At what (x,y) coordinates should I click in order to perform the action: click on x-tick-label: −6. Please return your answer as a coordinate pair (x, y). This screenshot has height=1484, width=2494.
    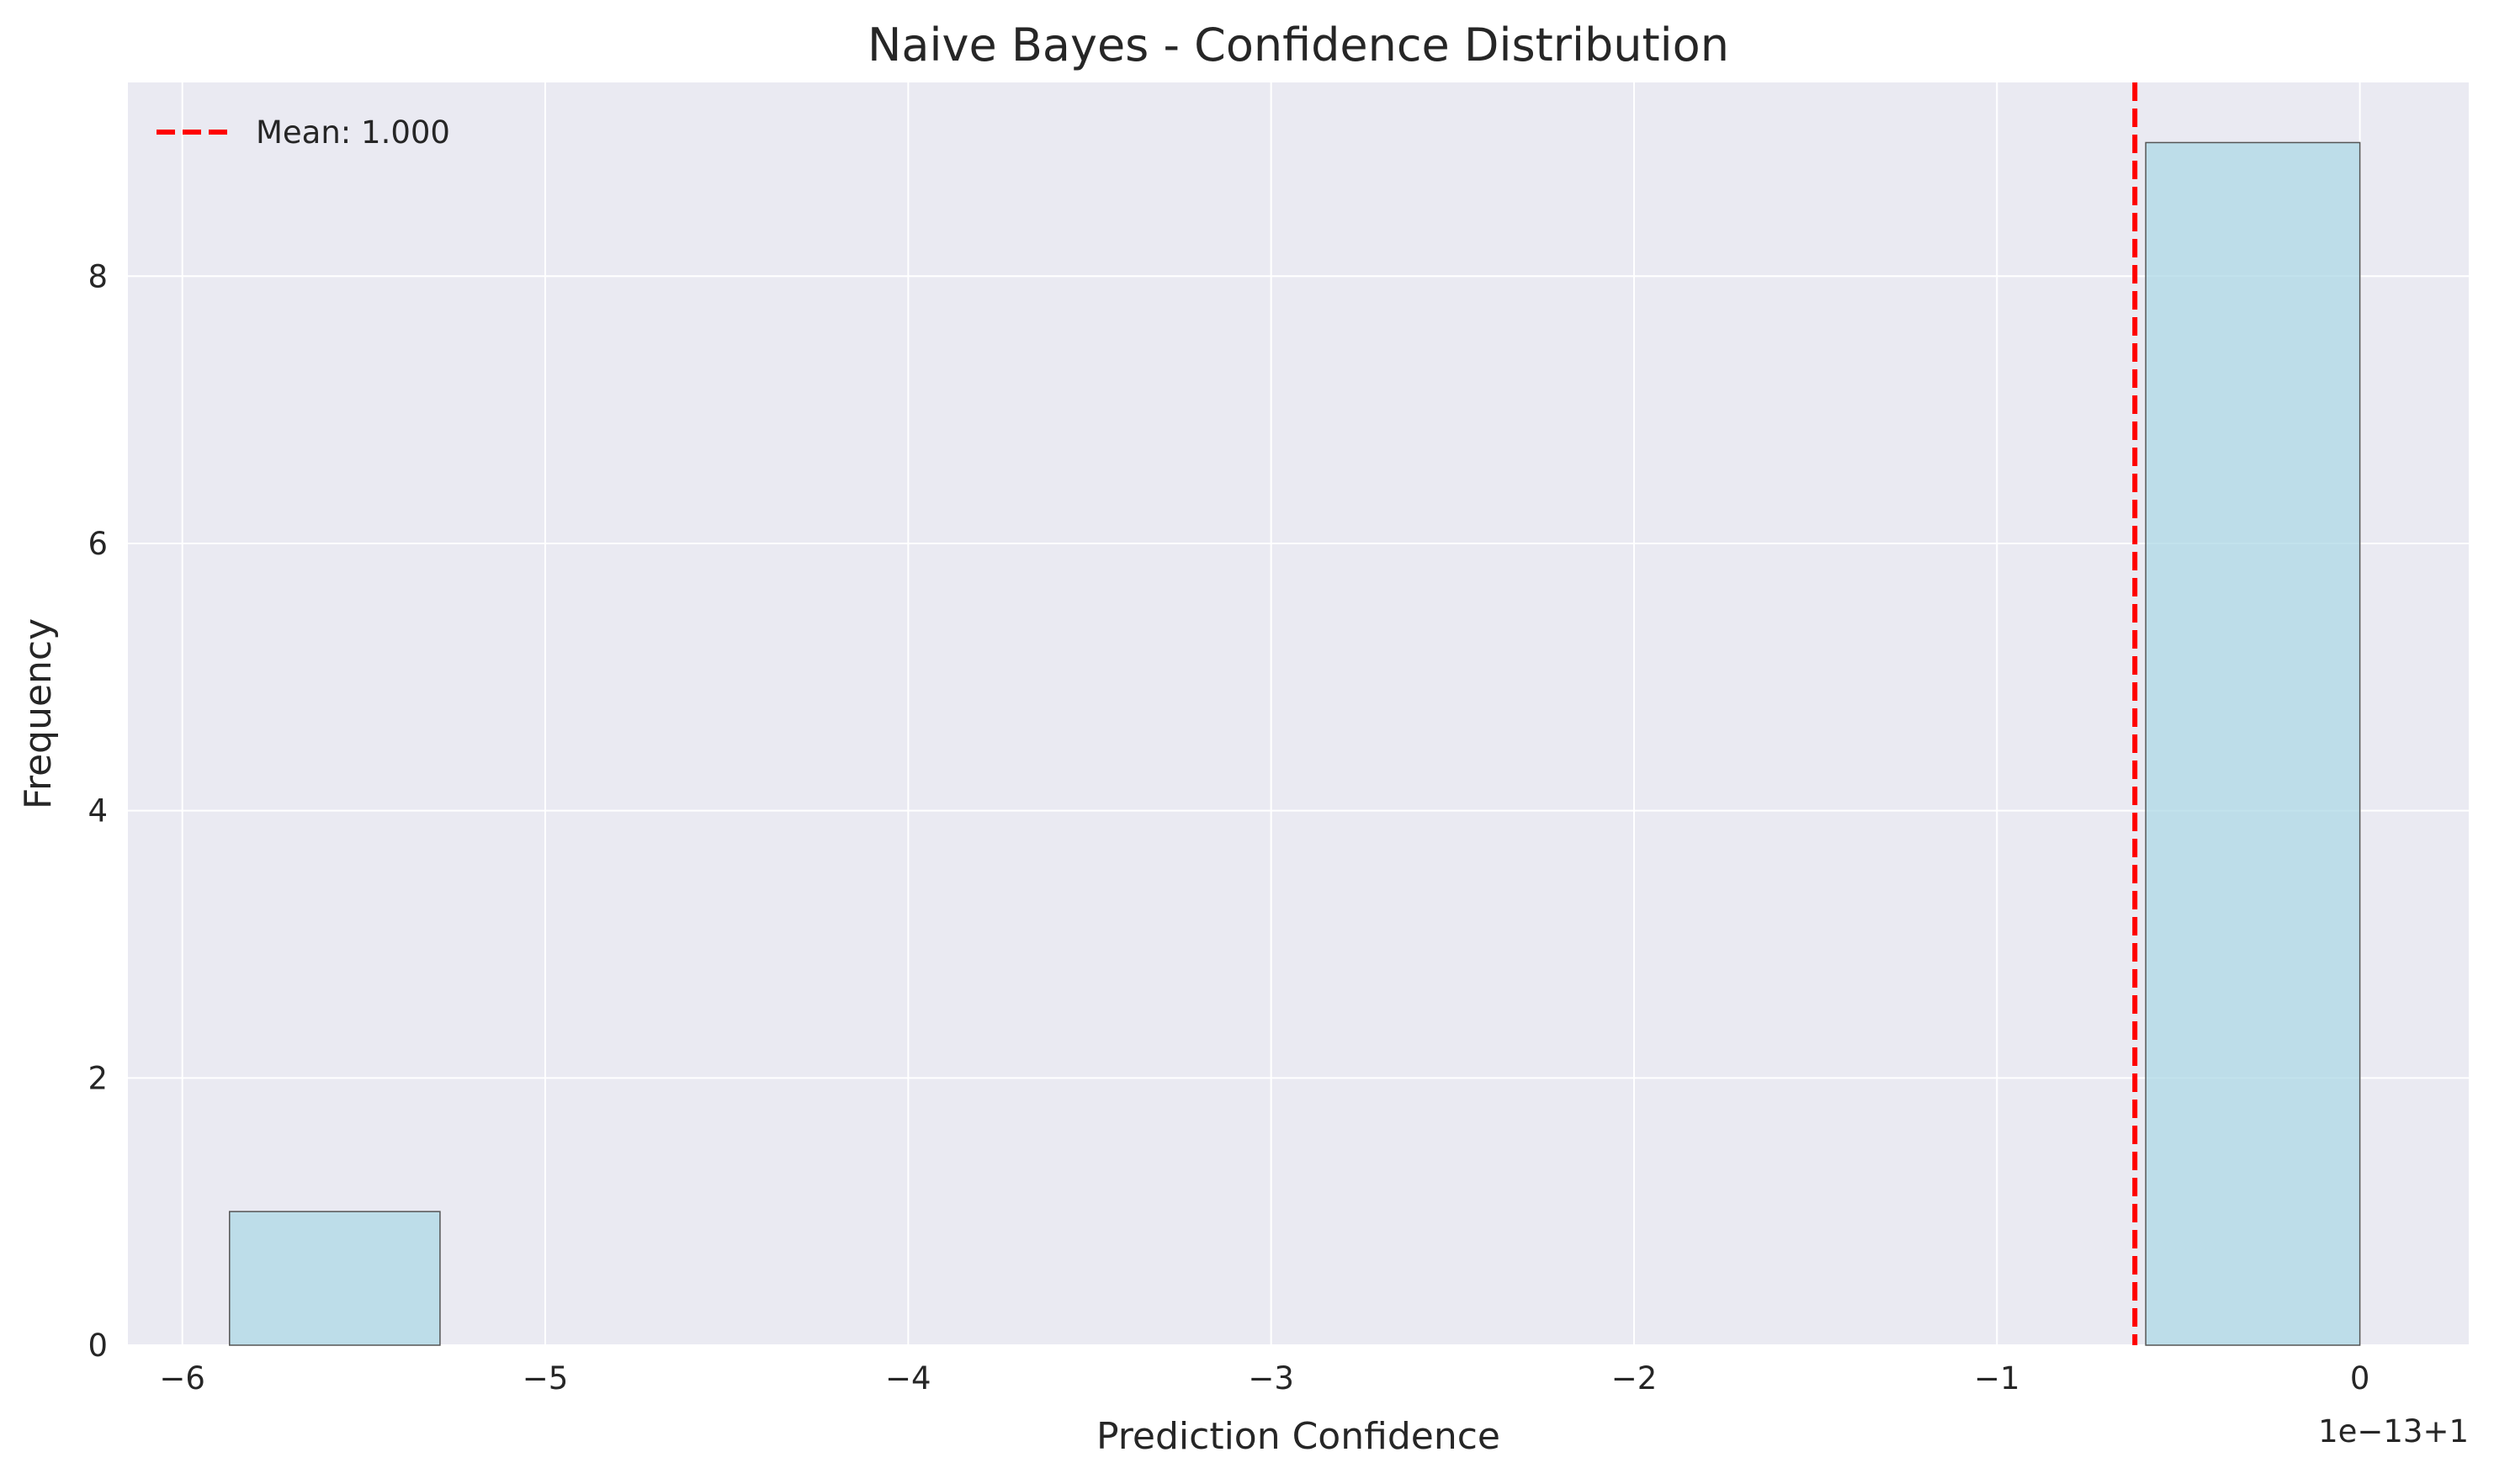
    Looking at the image, I should click on (182, 1378).